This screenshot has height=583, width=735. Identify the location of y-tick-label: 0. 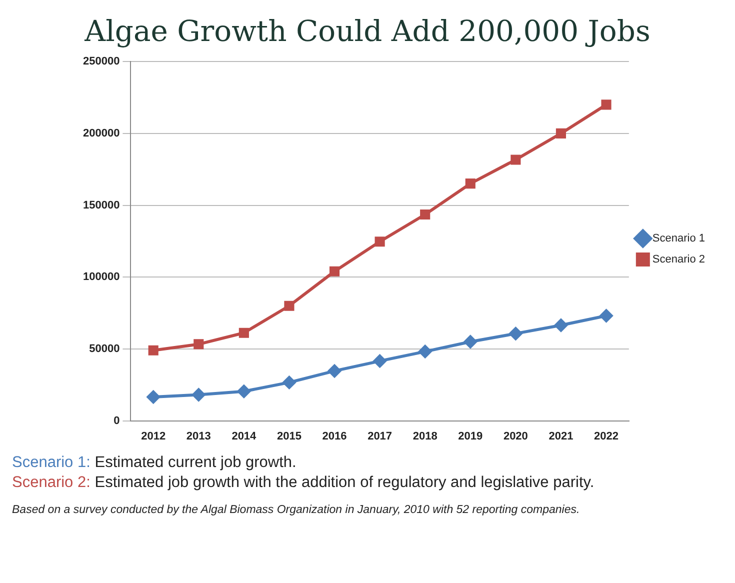
(117, 420).